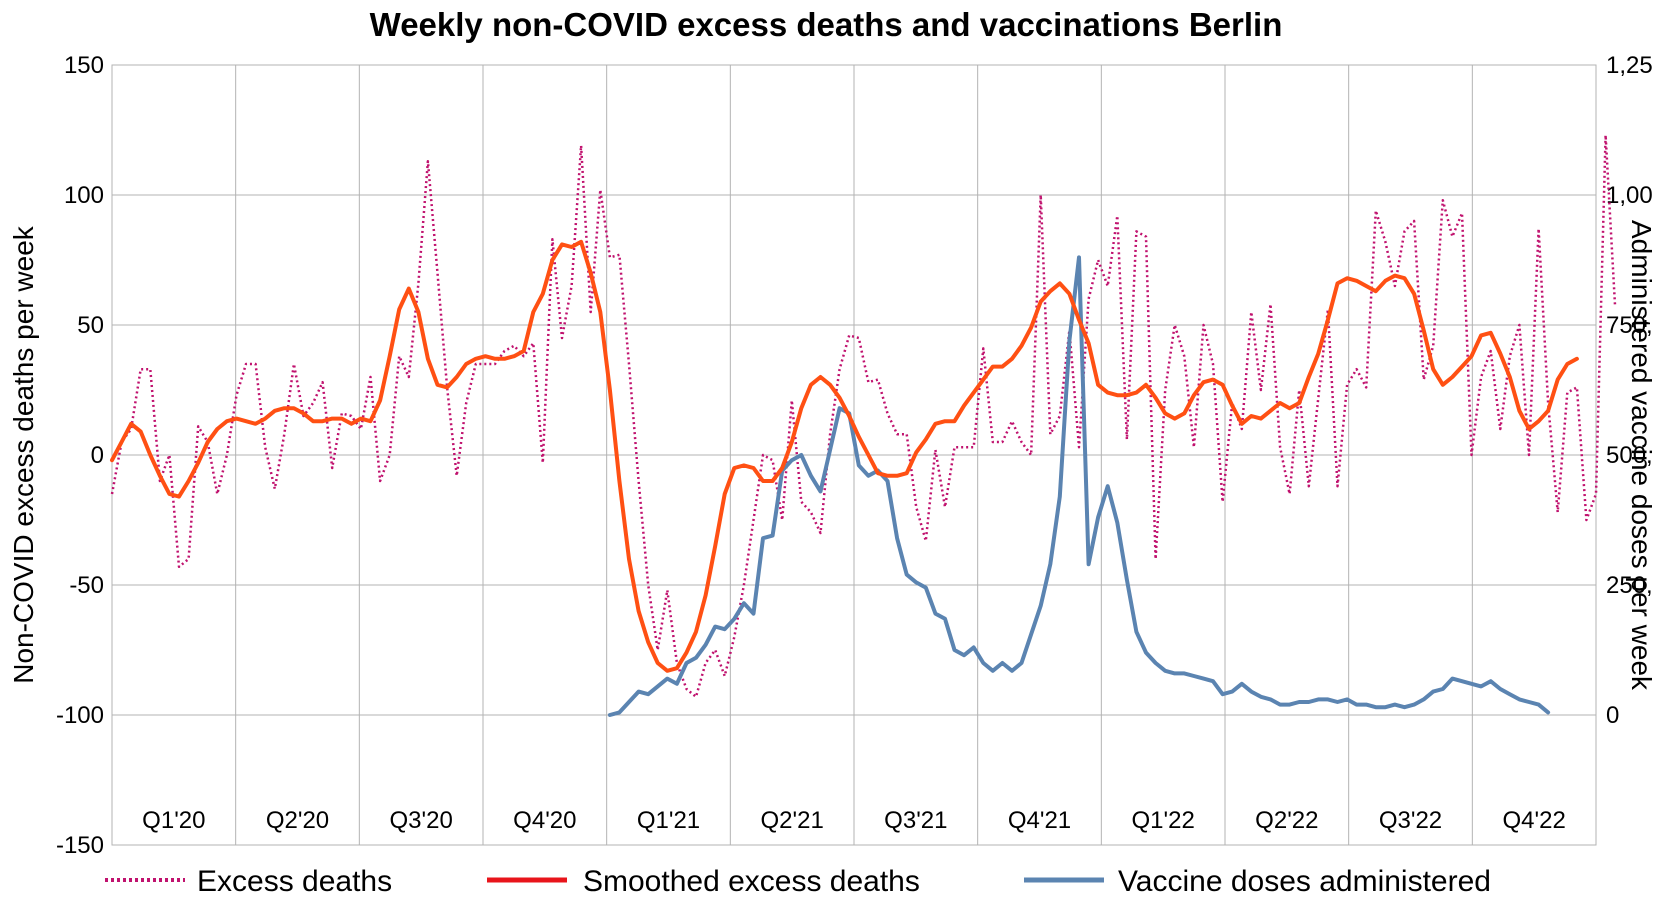  What do you see at coordinates (84, 65) in the screenshot?
I see `ytick-label: 150` at bounding box center [84, 65].